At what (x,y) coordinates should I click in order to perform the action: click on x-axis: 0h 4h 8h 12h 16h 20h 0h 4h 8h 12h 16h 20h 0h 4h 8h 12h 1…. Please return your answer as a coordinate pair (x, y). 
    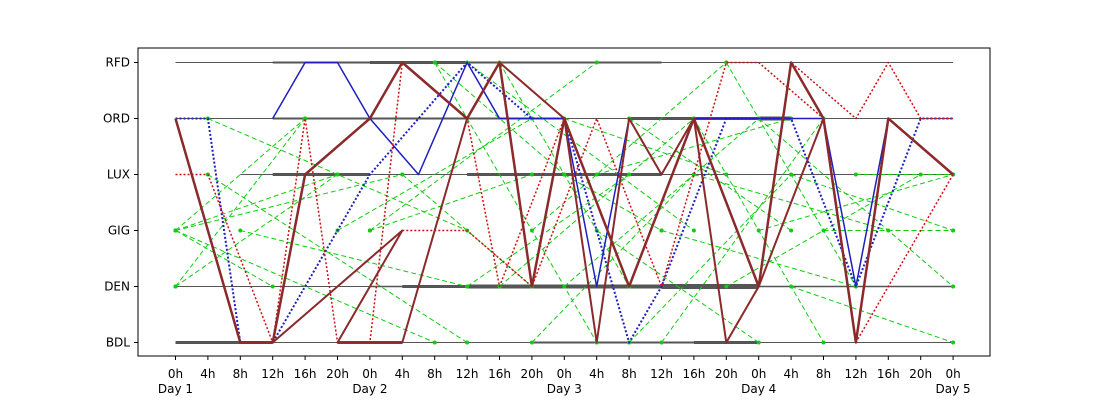
    Looking at the image, I should click on (564, 376).